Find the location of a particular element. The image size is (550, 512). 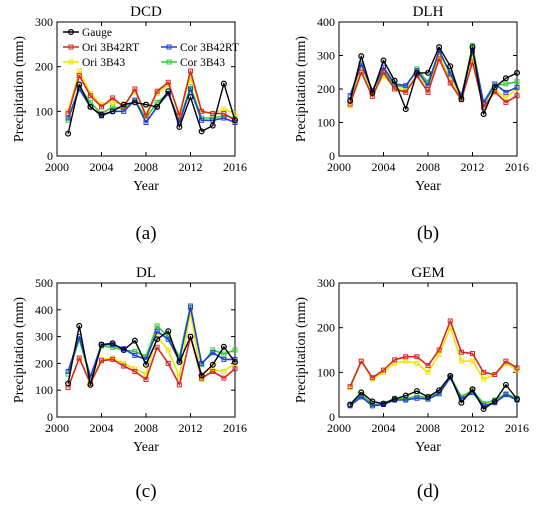

y-tick-label: 500 is located at coordinates (44, 283).